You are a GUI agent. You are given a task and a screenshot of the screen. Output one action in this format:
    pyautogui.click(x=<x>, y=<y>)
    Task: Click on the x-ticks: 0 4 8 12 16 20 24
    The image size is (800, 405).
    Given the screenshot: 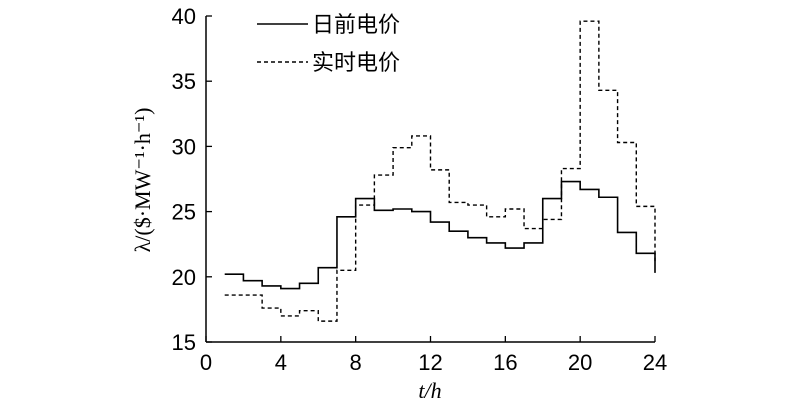 What is the action you would take?
    pyautogui.click(x=433, y=355)
    